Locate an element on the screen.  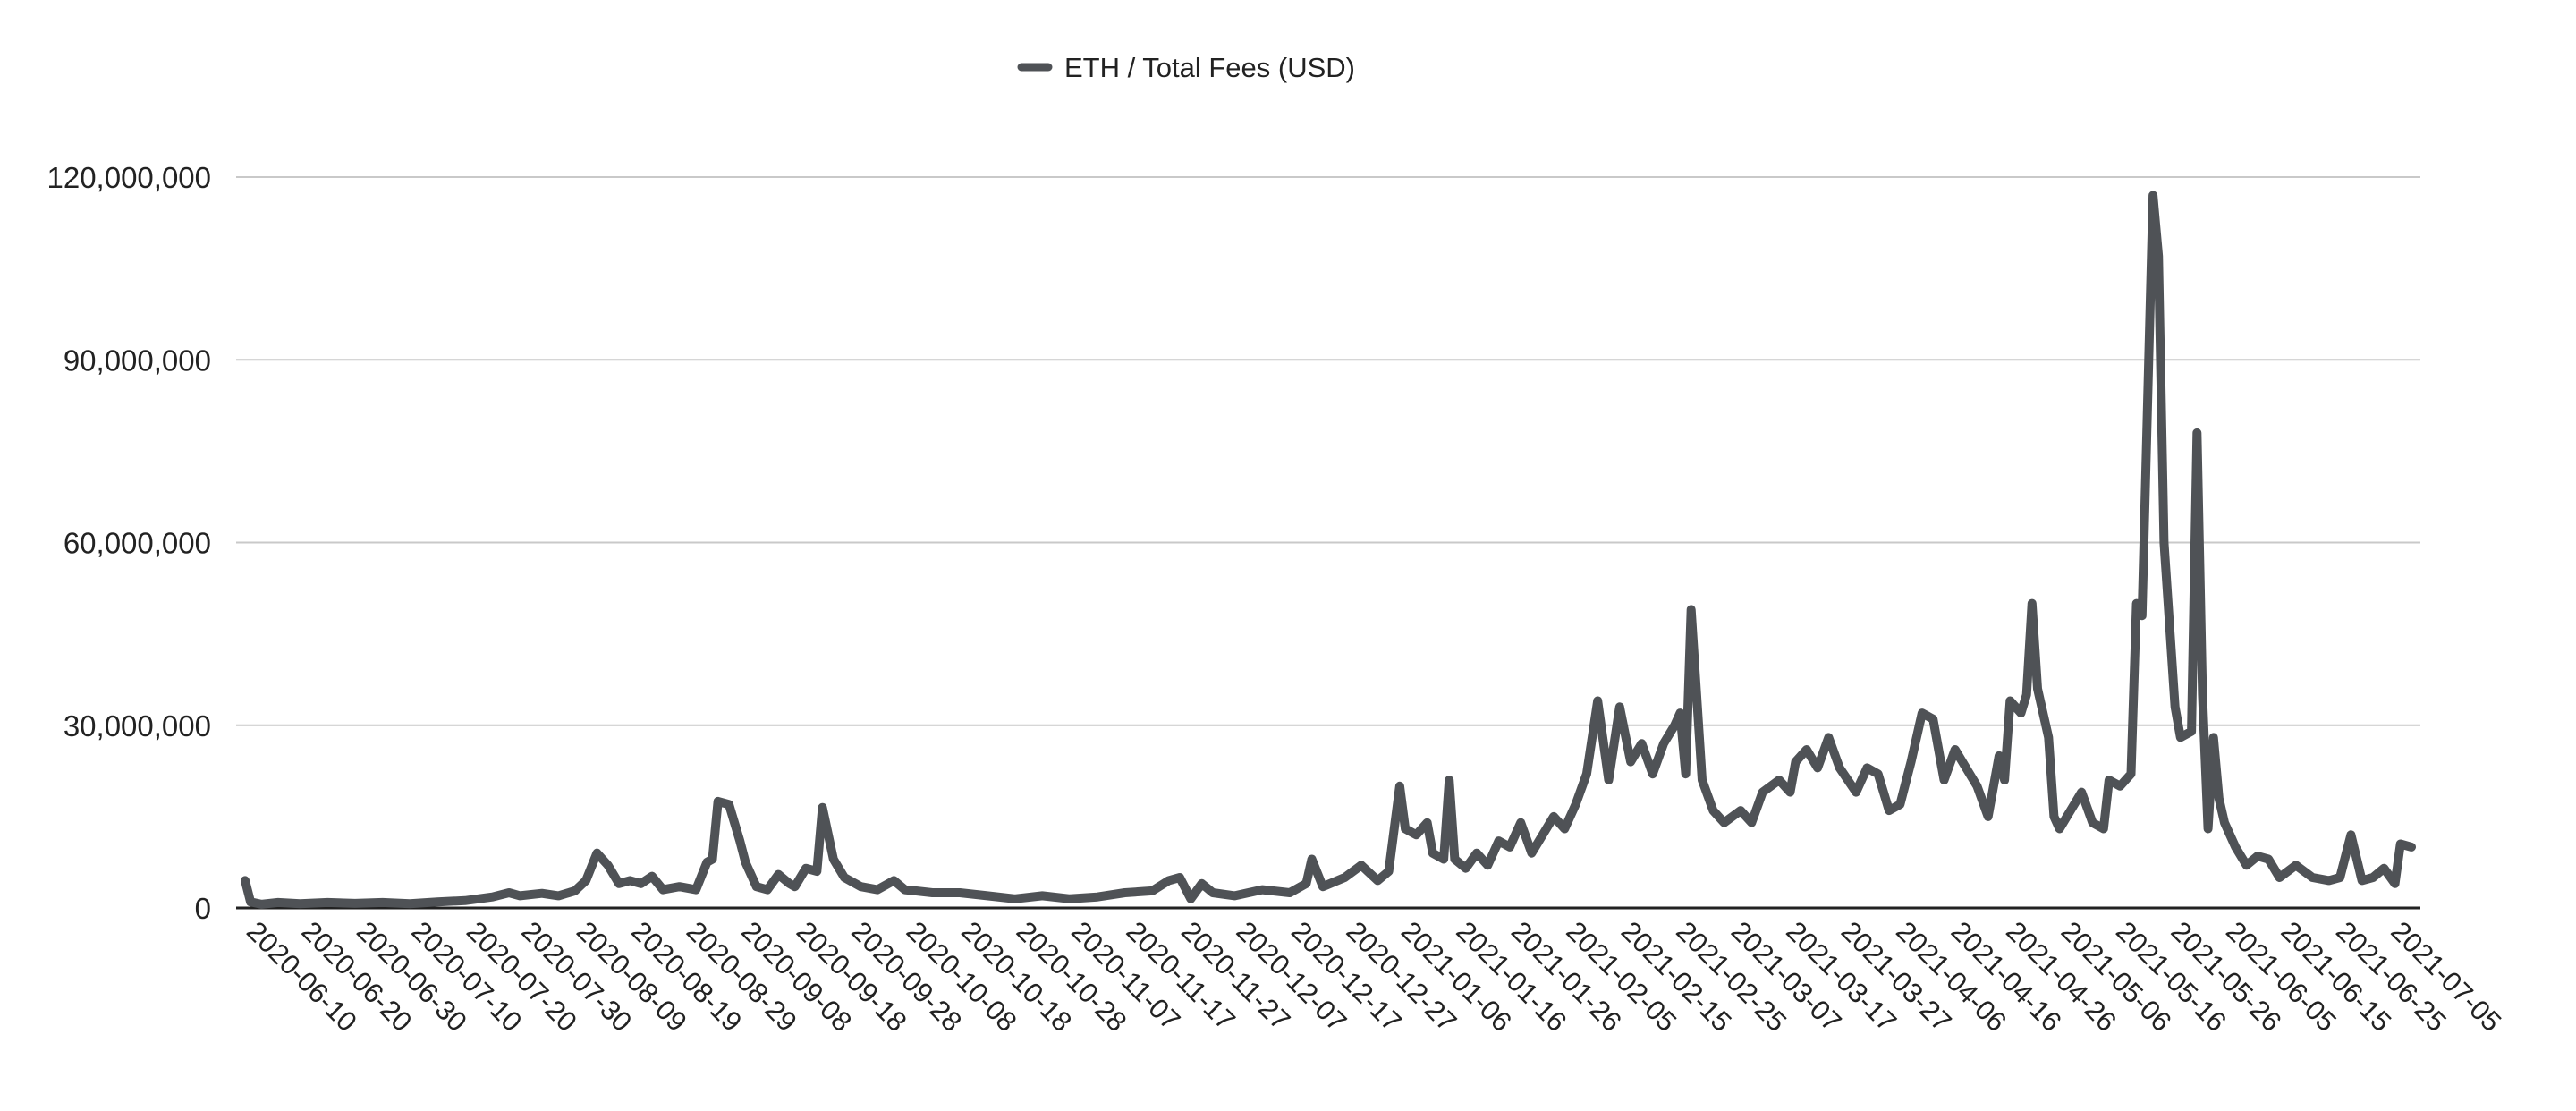
y-tick-label: 120,000,000 is located at coordinates (129, 177).